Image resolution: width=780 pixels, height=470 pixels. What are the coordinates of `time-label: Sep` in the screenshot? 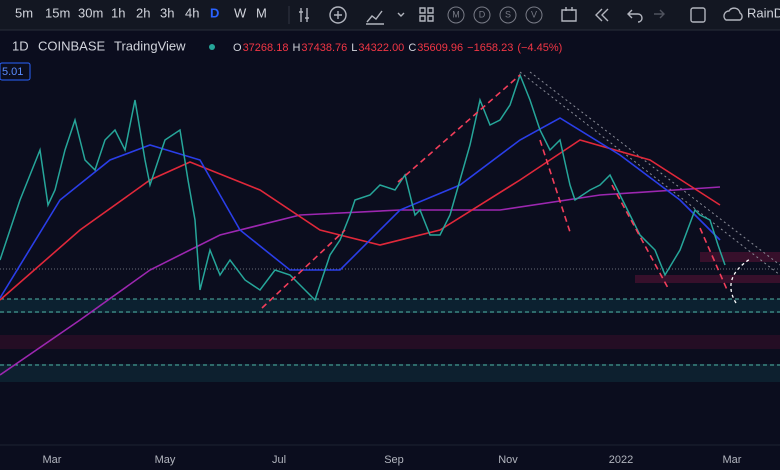 It's located at (394, 460).